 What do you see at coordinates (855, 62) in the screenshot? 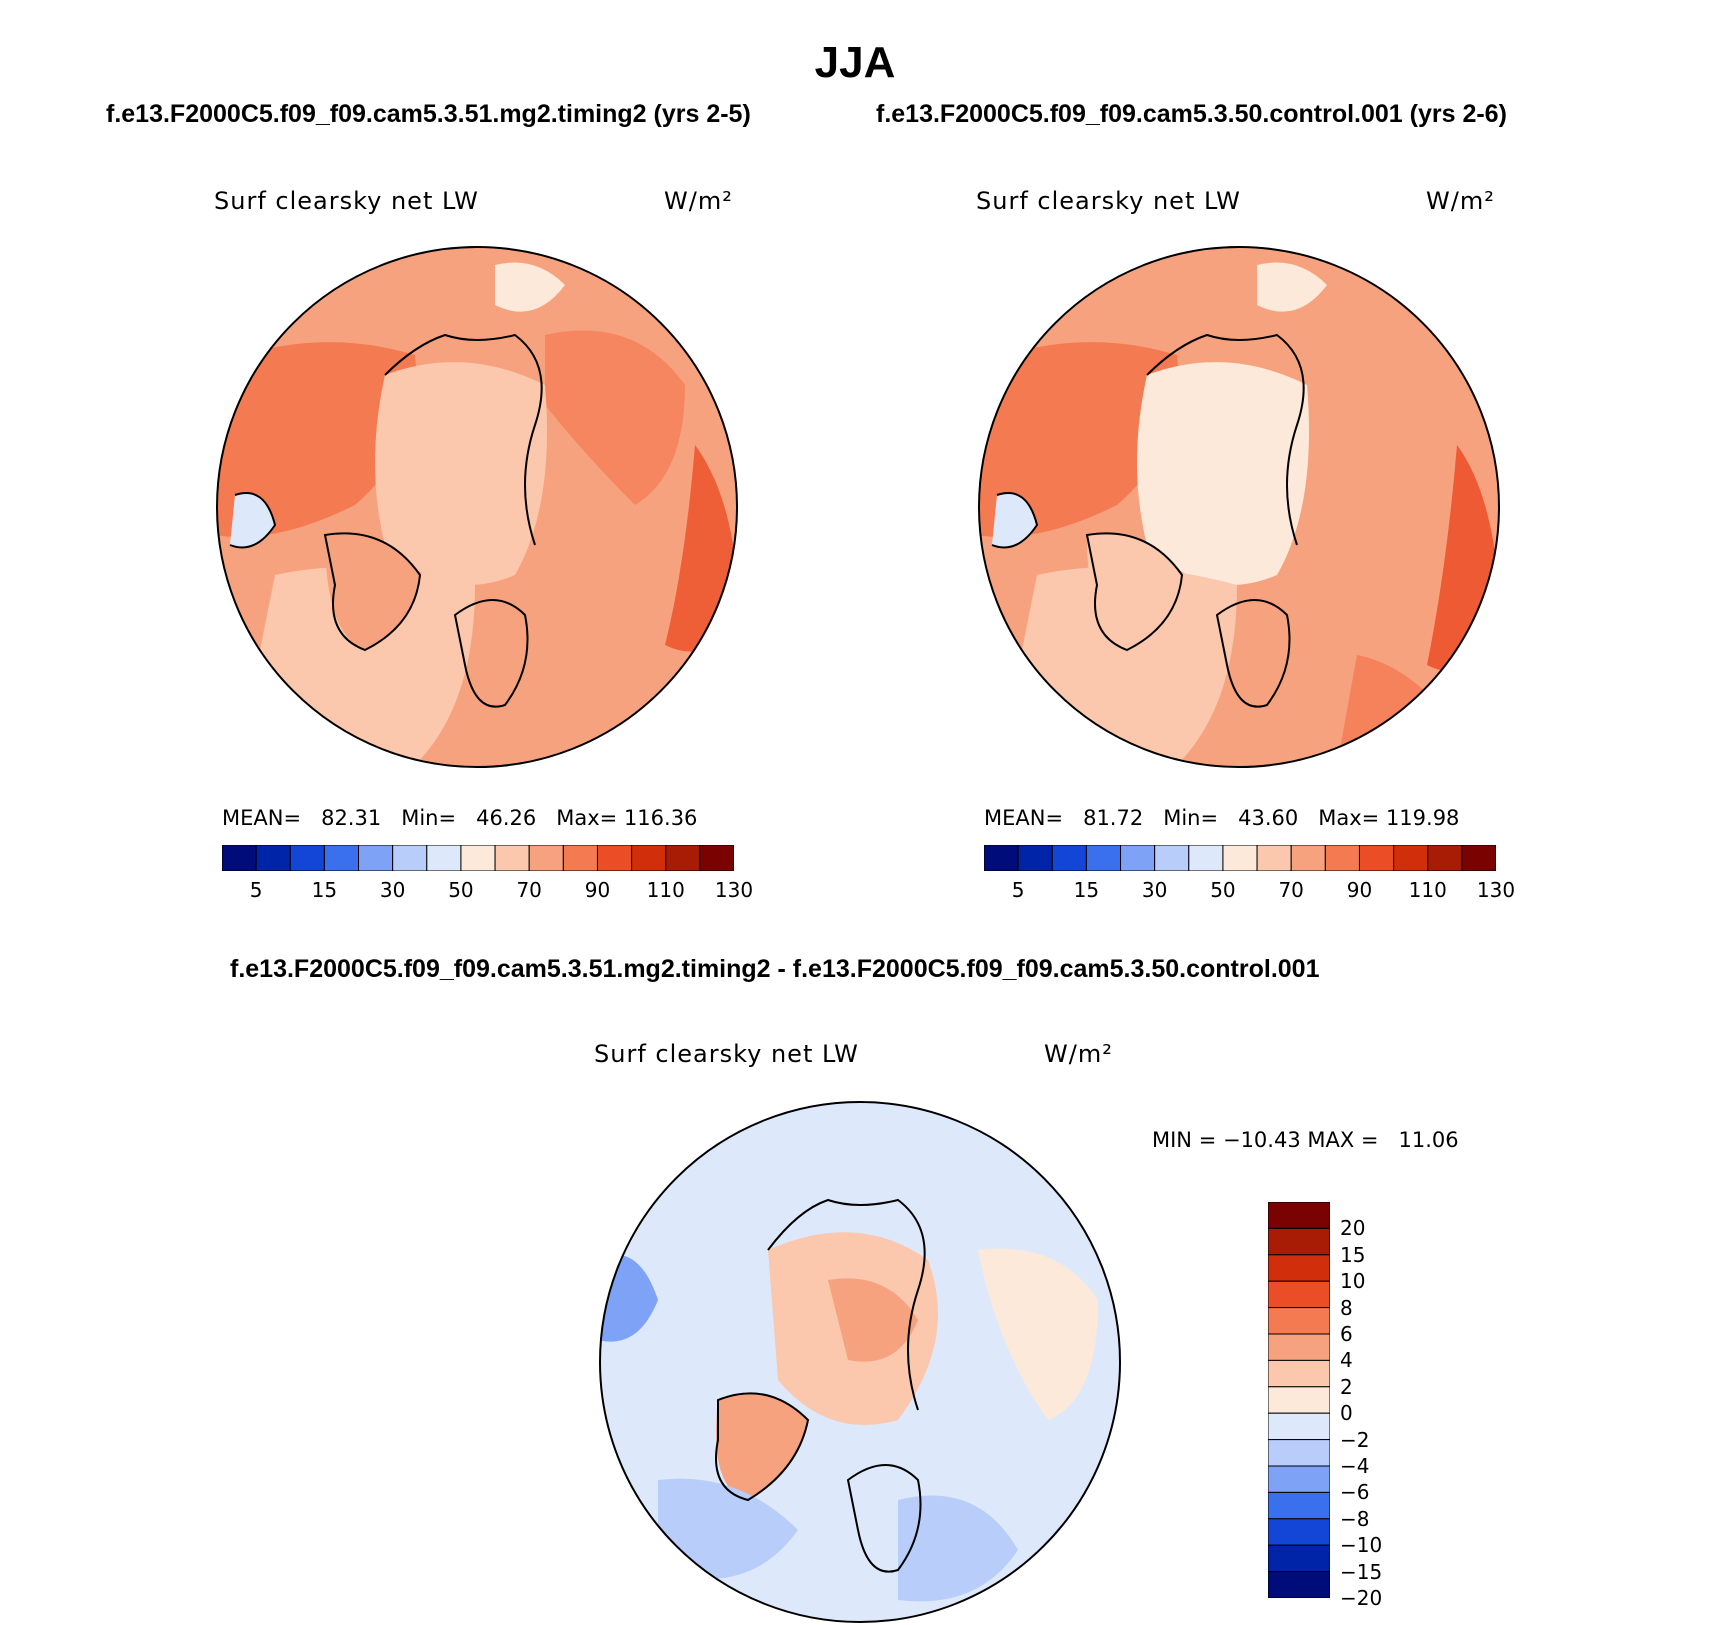
I see `plot-title: JJA` at bounding box center [855, 62].